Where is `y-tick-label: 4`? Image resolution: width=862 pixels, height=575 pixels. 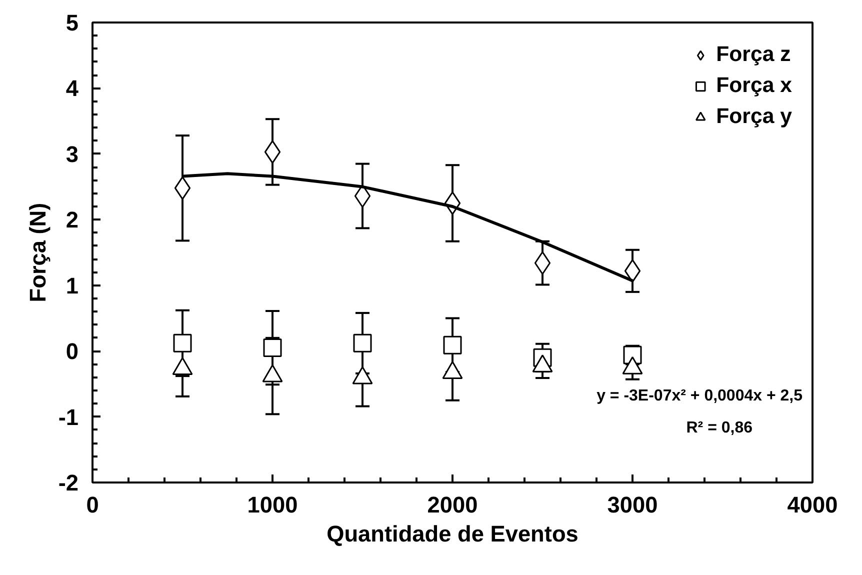 y-tick-label: 4 is located at coordinates (72, 88).